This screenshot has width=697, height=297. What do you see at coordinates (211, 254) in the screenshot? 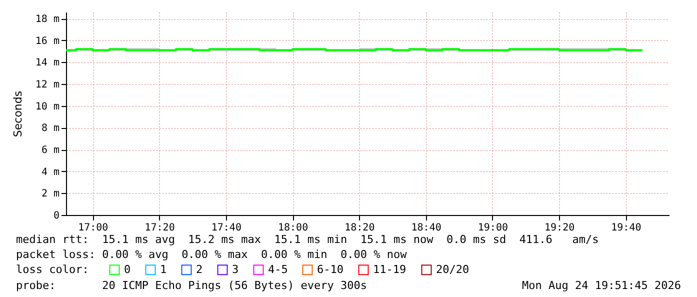
I see `text: packet loss: 0.00 % avg 0.00 % max 0.00 % min 0.00 % now` at bounding box center [211, 254].